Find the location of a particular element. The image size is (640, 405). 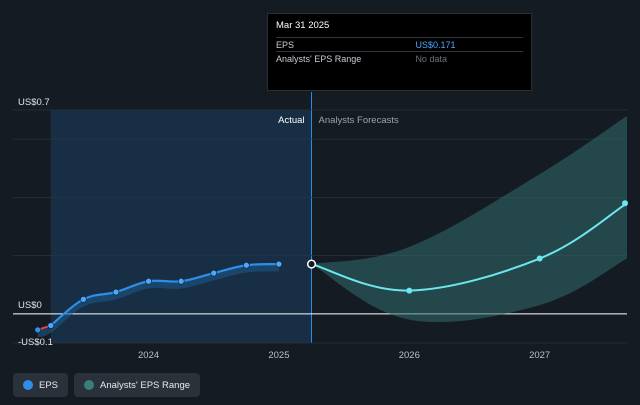

y-tick-label: US$0 is located at coordinates (30, 305).